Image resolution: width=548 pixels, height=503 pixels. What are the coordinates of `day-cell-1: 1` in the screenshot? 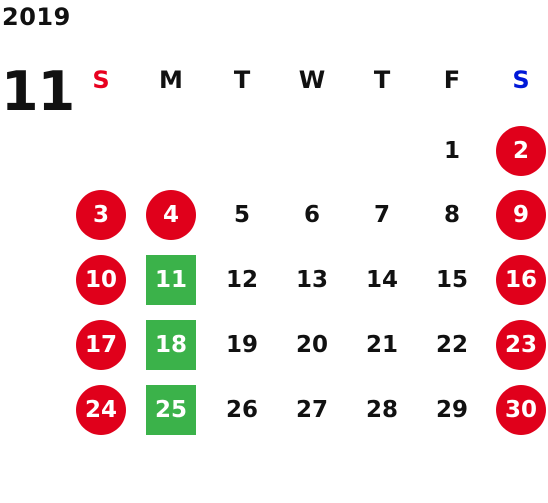 It's located at (451, 151).